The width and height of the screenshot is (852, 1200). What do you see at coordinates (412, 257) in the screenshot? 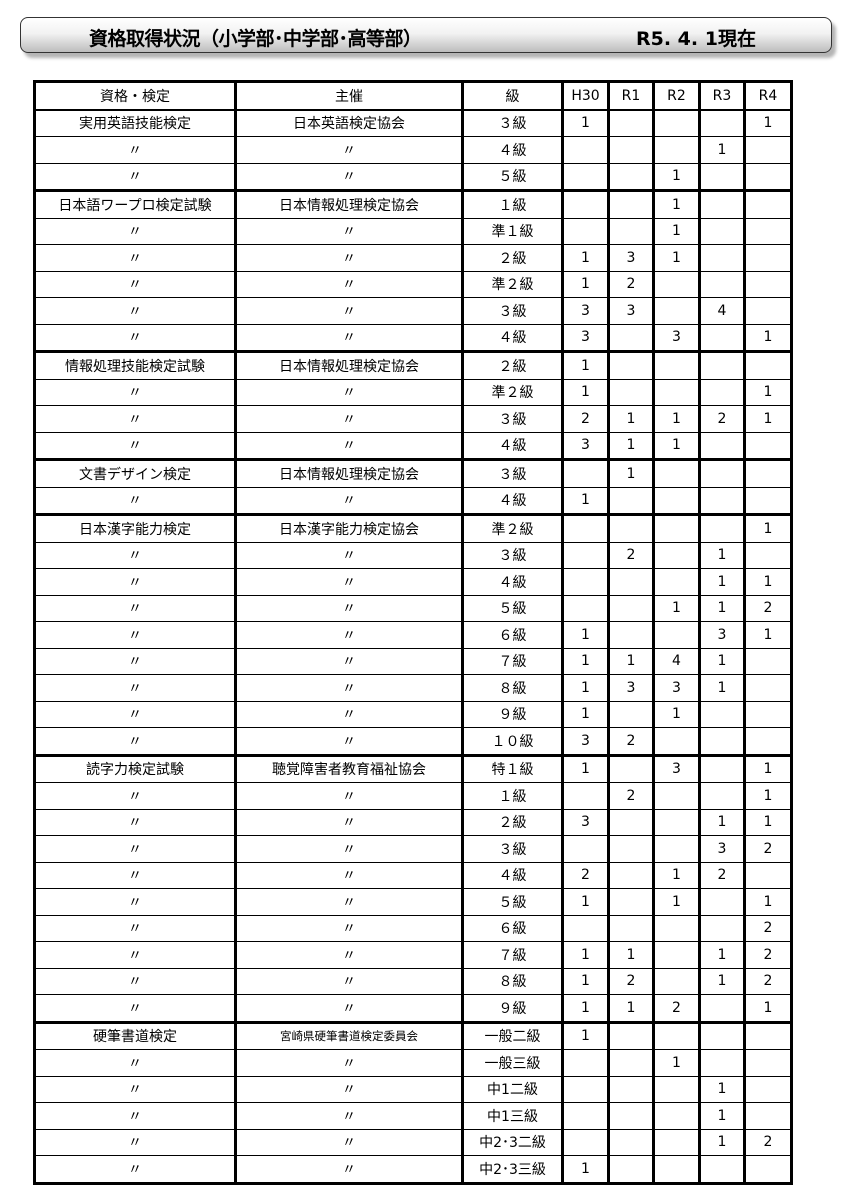
I see `table-row: 〃〃 ２級 1 3 1` at bounding box center [412, 257].